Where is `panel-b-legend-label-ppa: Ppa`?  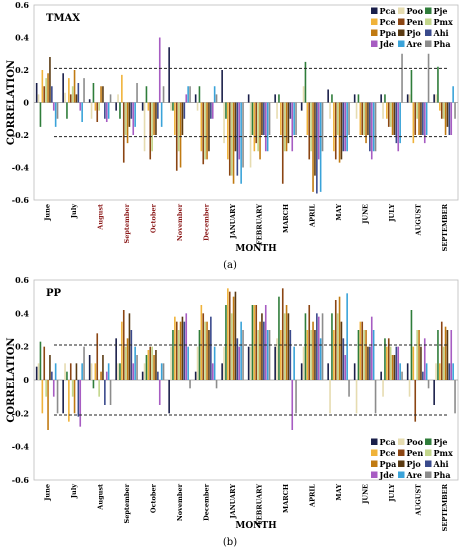 panel-b-legend-label-ppa: Ppa is located at coordinates (388, 464).